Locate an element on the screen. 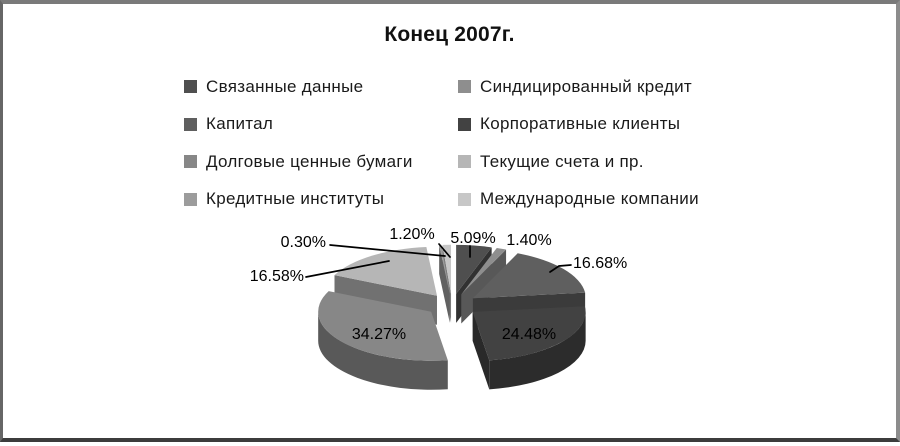  legend-label: Корпоративные клиенты is located at coordinates (580, 124).